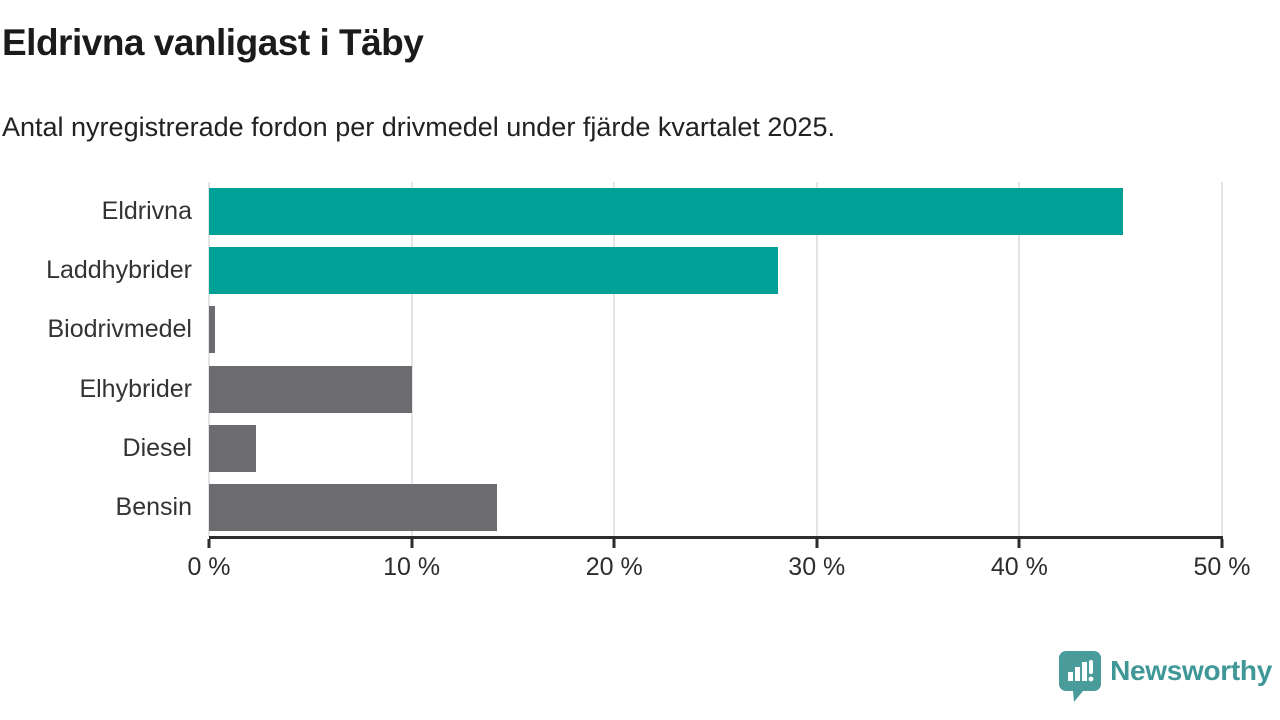 This screenshot has height=720, width=1280. What do you see at coordinates (412, 567) in the screenshot?
I see `x-axis-tick-label: 10 %` at bounding box center [412, 567].